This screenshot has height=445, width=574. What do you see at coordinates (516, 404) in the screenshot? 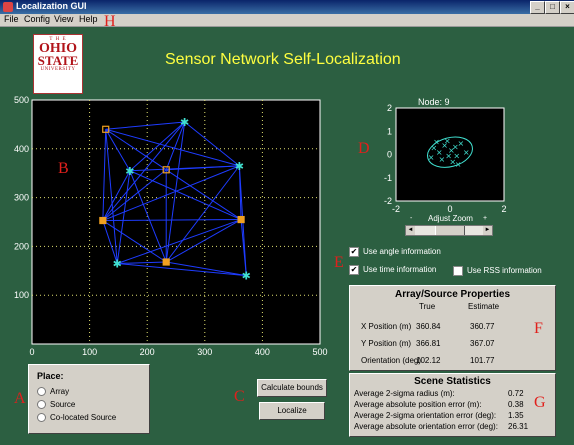
I see `stat-value: 0.38` at bounding box center [516, 404].